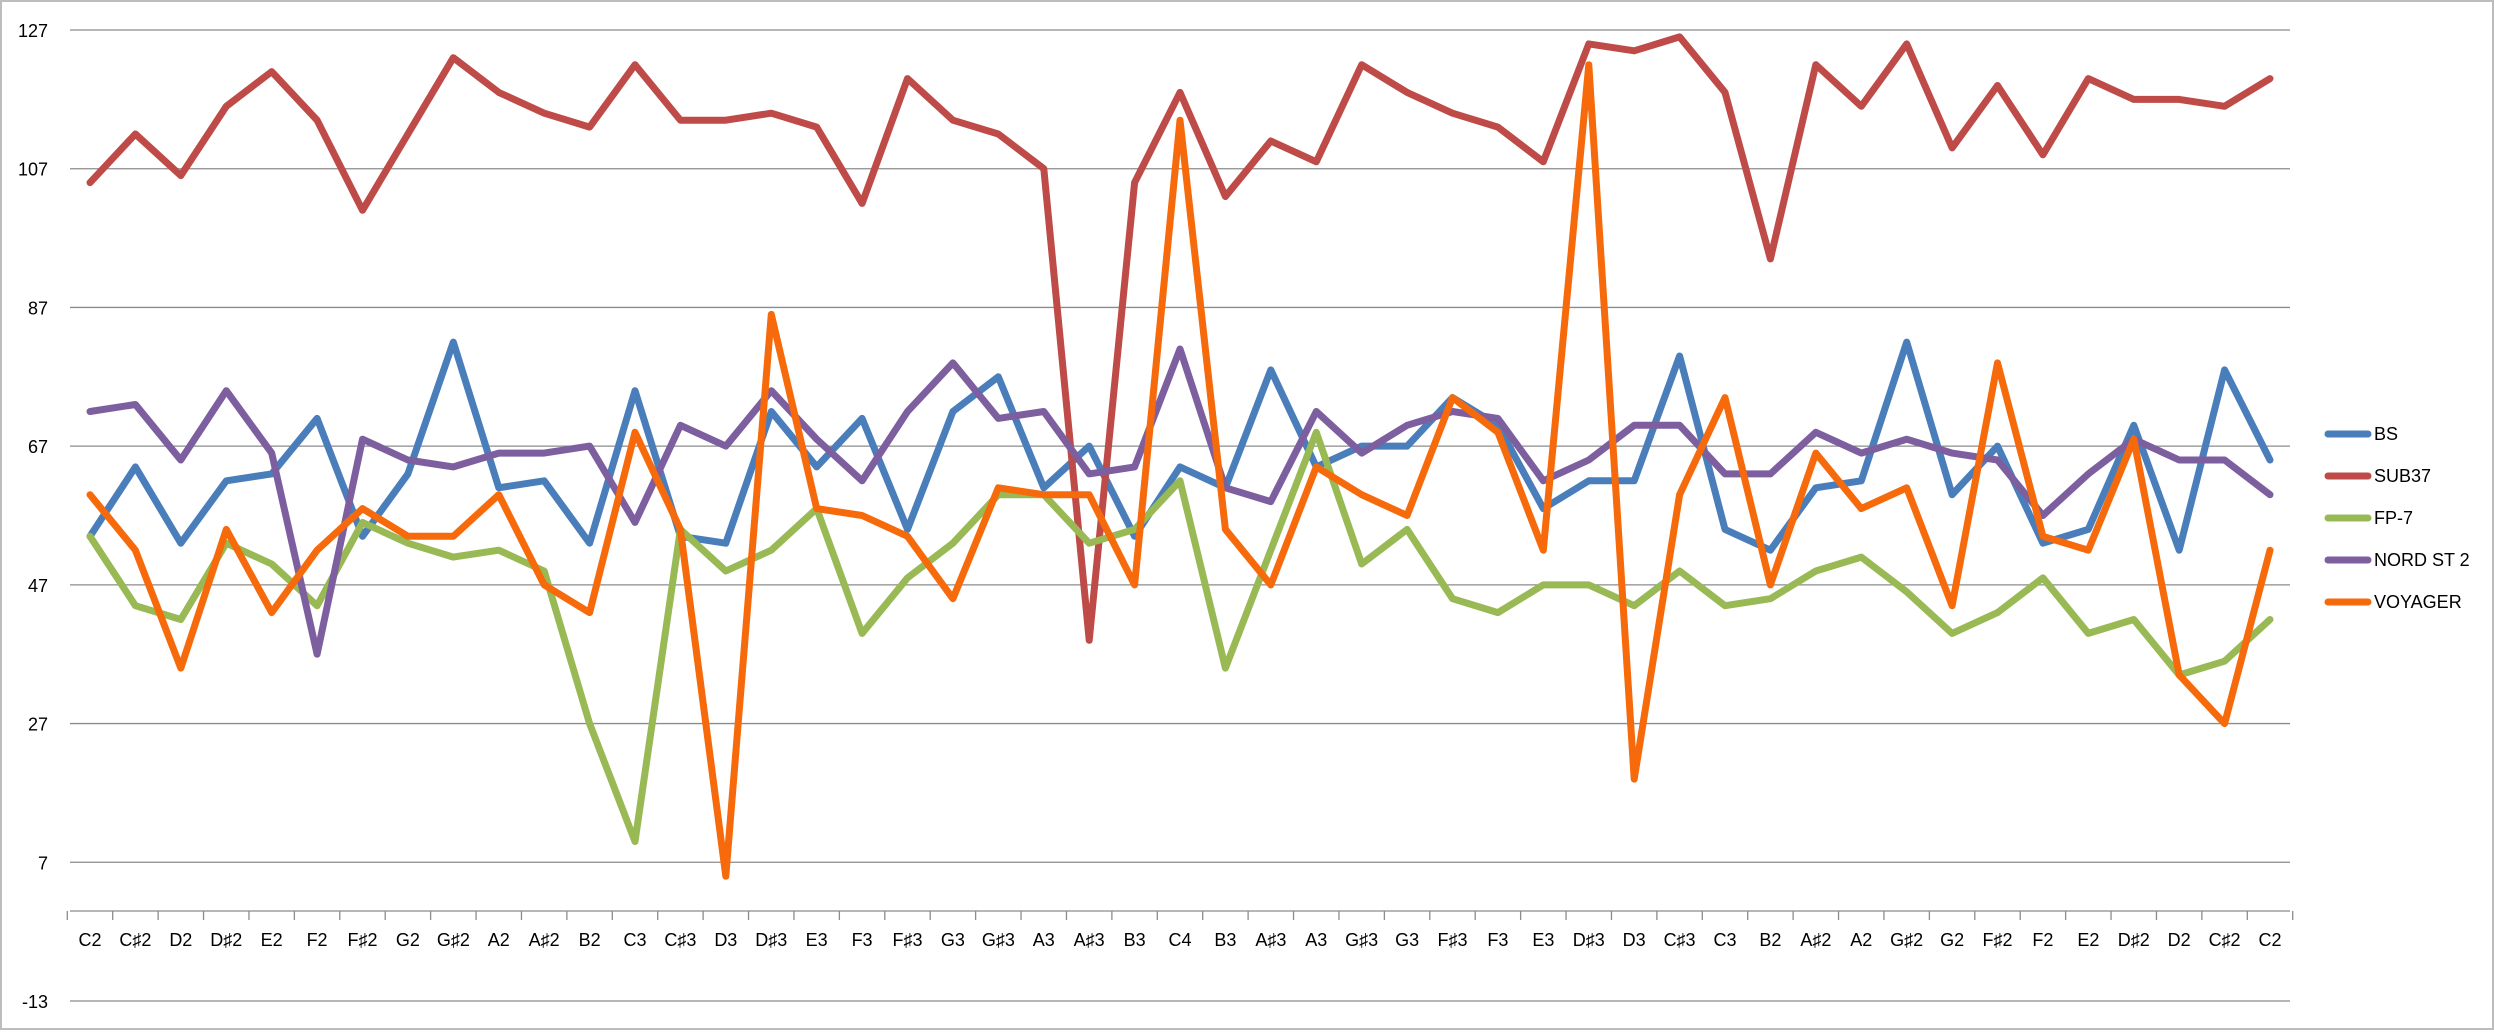 Image resolution: width=2494 pixels, height=1035 pixels. Describe the element at coordinates (33, 170) in the screenshot. I see `y-tick-label: 107` at that location.